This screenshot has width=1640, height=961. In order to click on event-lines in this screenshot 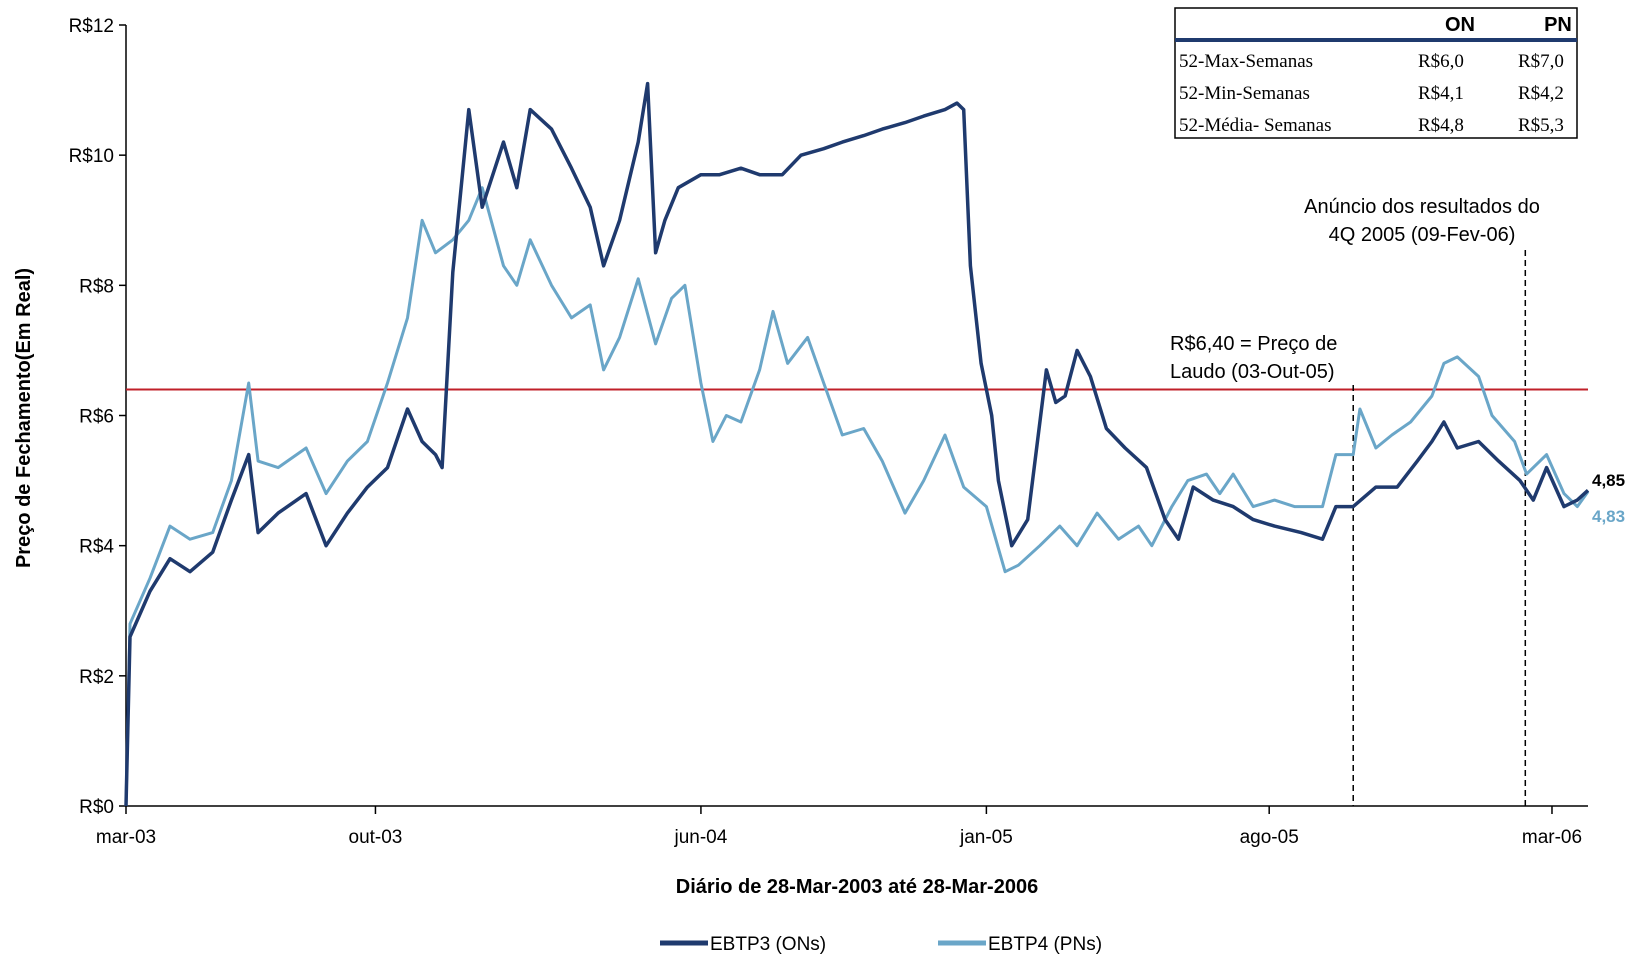, I will do `click(1439, 528)`.